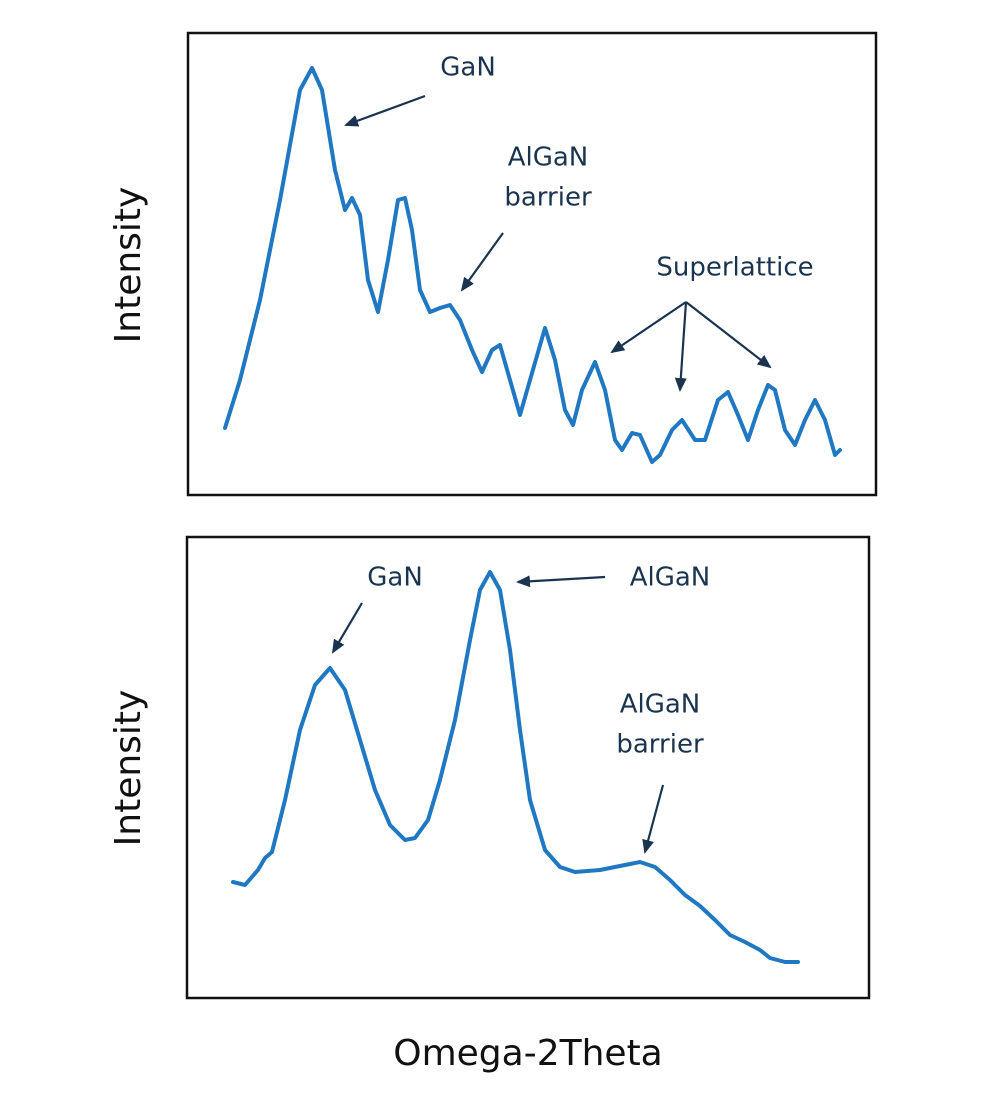 The width and height of the screenshot is (1000, 1100). I want to click on annotation: Superlattice, so click(734, 268).